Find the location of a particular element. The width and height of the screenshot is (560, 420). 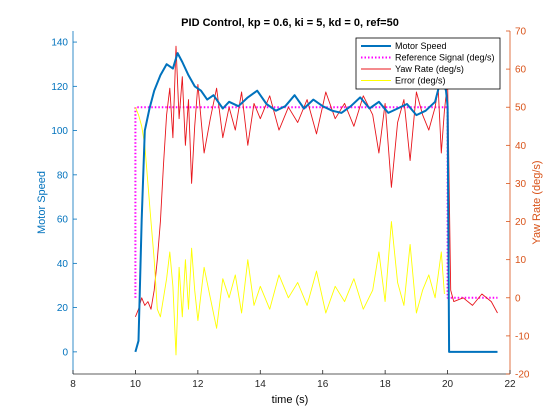

y-tick-label-right: 70 is located at coordinates (521, 32).